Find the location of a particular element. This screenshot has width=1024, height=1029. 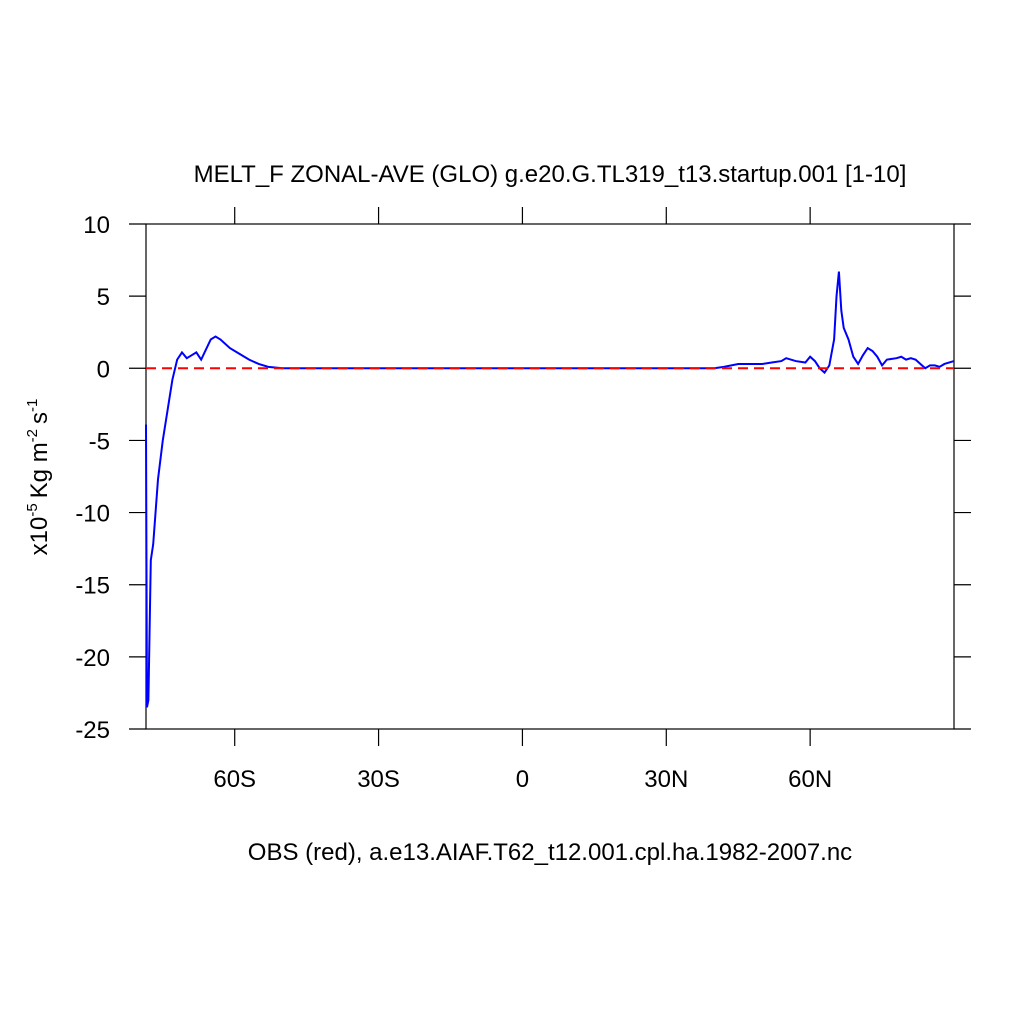

y-tick-label: 5 is located at coordinates (103, 297).